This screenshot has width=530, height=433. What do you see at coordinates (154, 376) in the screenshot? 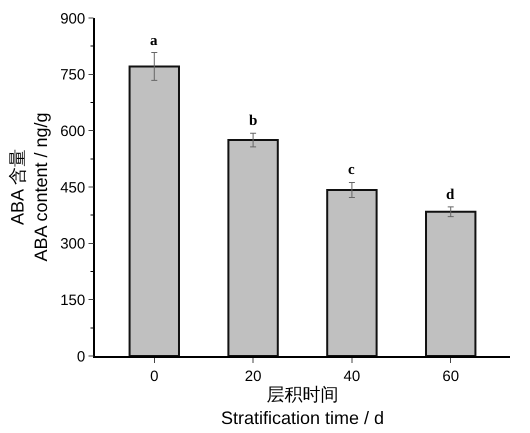
I see `x-tick-label: 0` at bounding box center [154, 376].